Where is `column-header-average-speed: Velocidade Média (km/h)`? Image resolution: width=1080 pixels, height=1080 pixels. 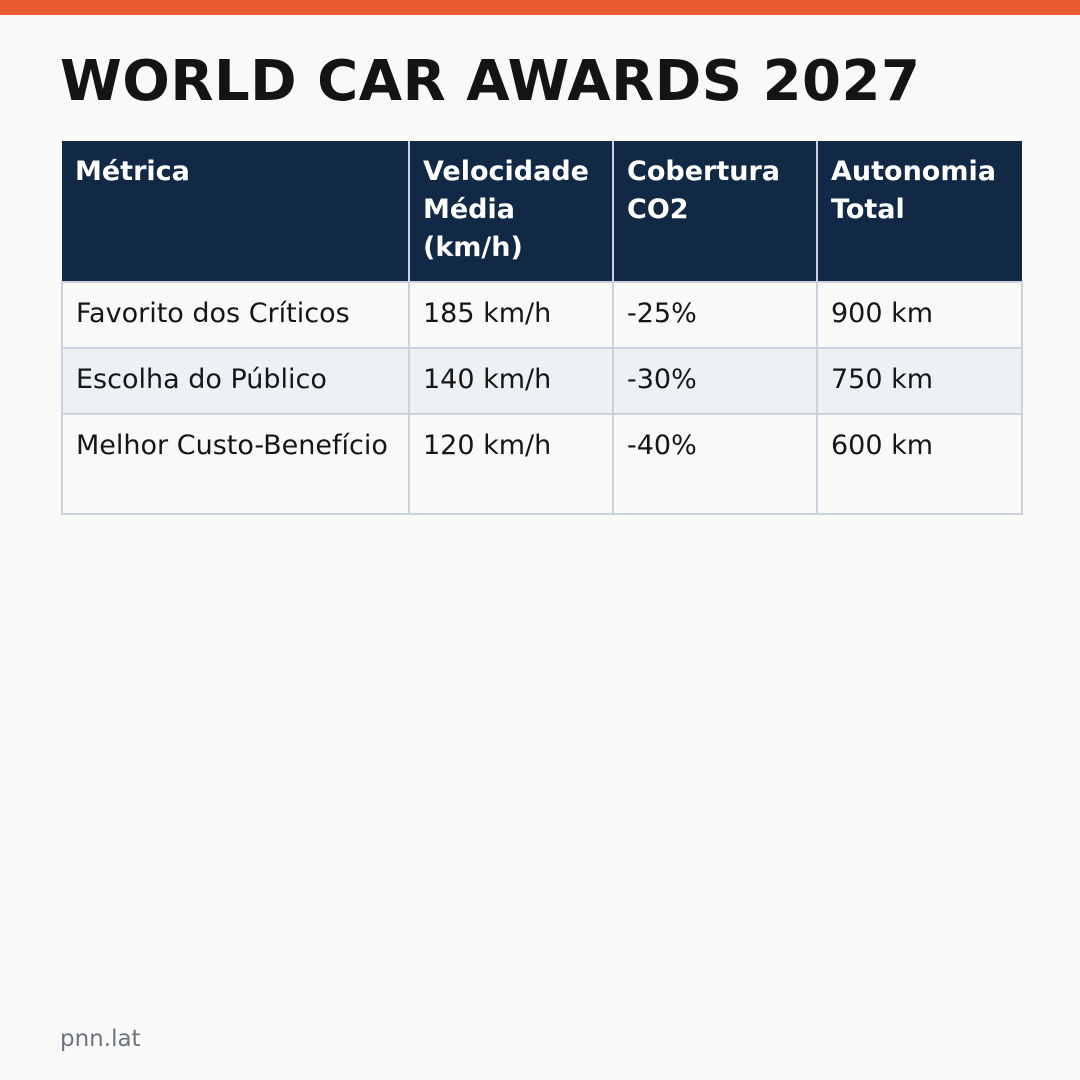 column-header-average-speed: Velocidade Média (km/h) is located at coordinates (510, 211).